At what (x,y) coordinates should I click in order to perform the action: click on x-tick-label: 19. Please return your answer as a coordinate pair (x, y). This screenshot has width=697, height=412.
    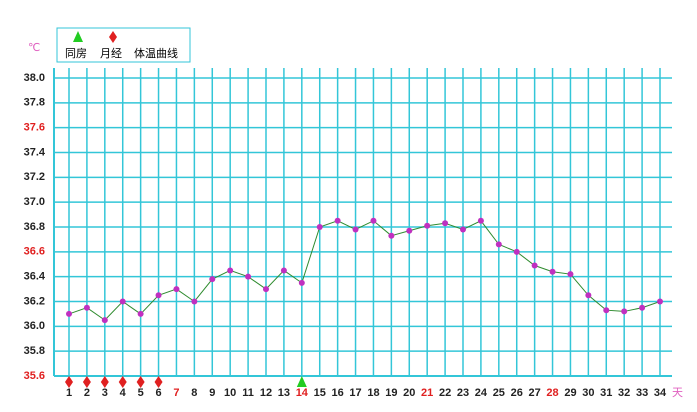
    Looking at the image, I should click on (391, 393).